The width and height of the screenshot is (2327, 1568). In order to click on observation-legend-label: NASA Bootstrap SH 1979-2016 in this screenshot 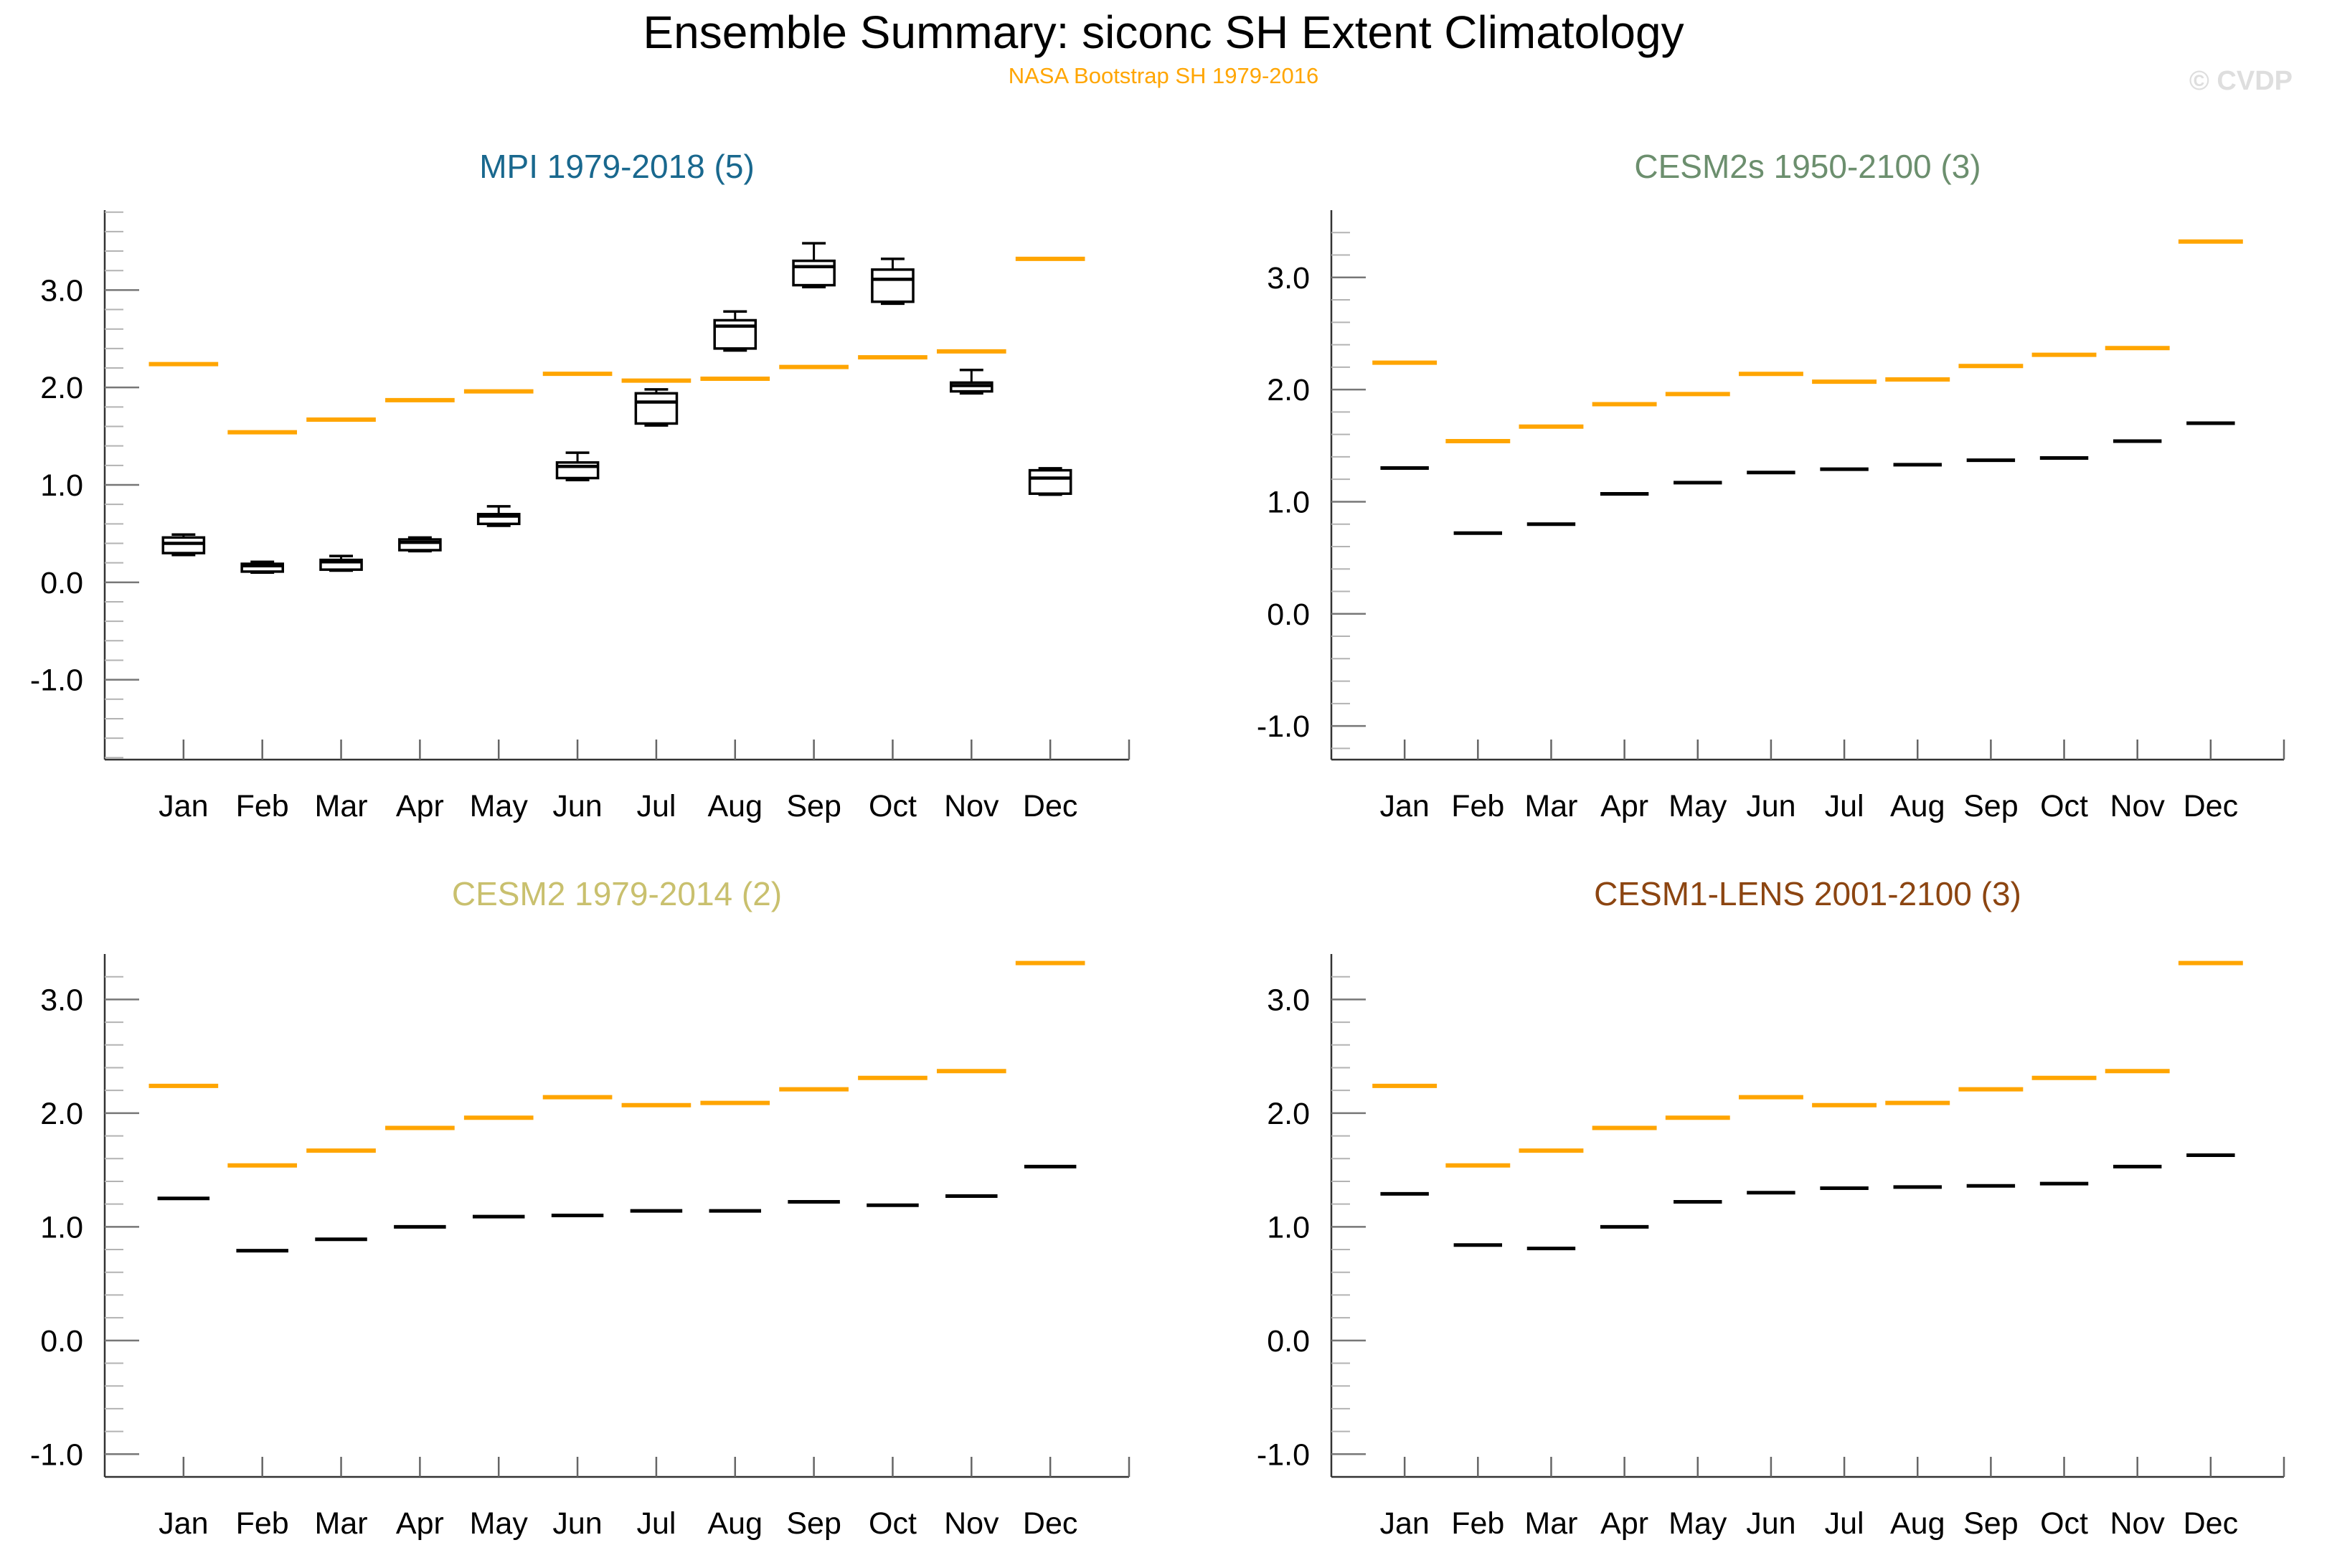, I will do `click(1163, 75)`.